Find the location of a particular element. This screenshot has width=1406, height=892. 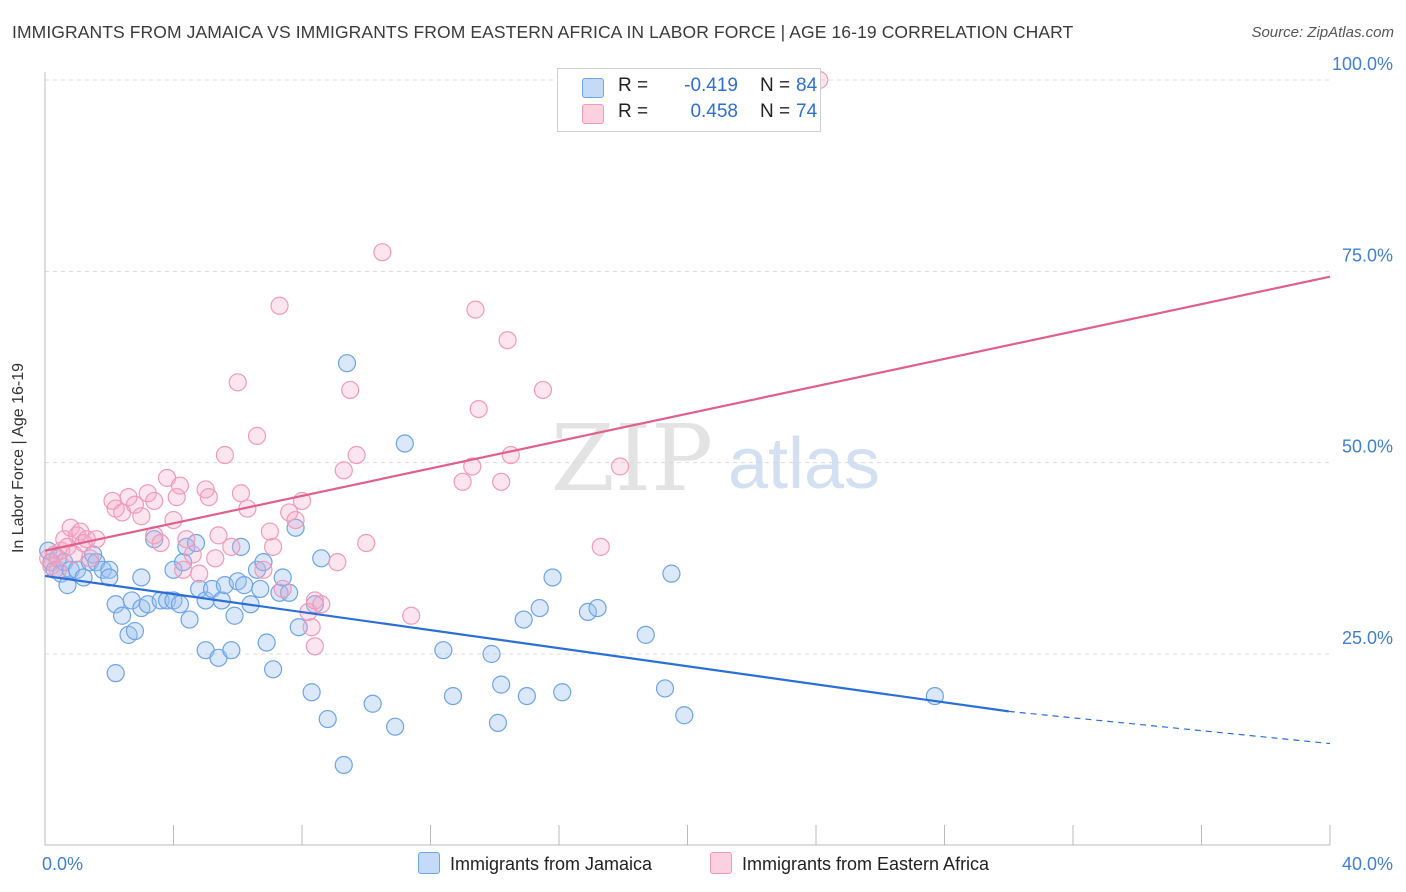

y-tick-label: 75.0% is located at coordinates (1367, 255).